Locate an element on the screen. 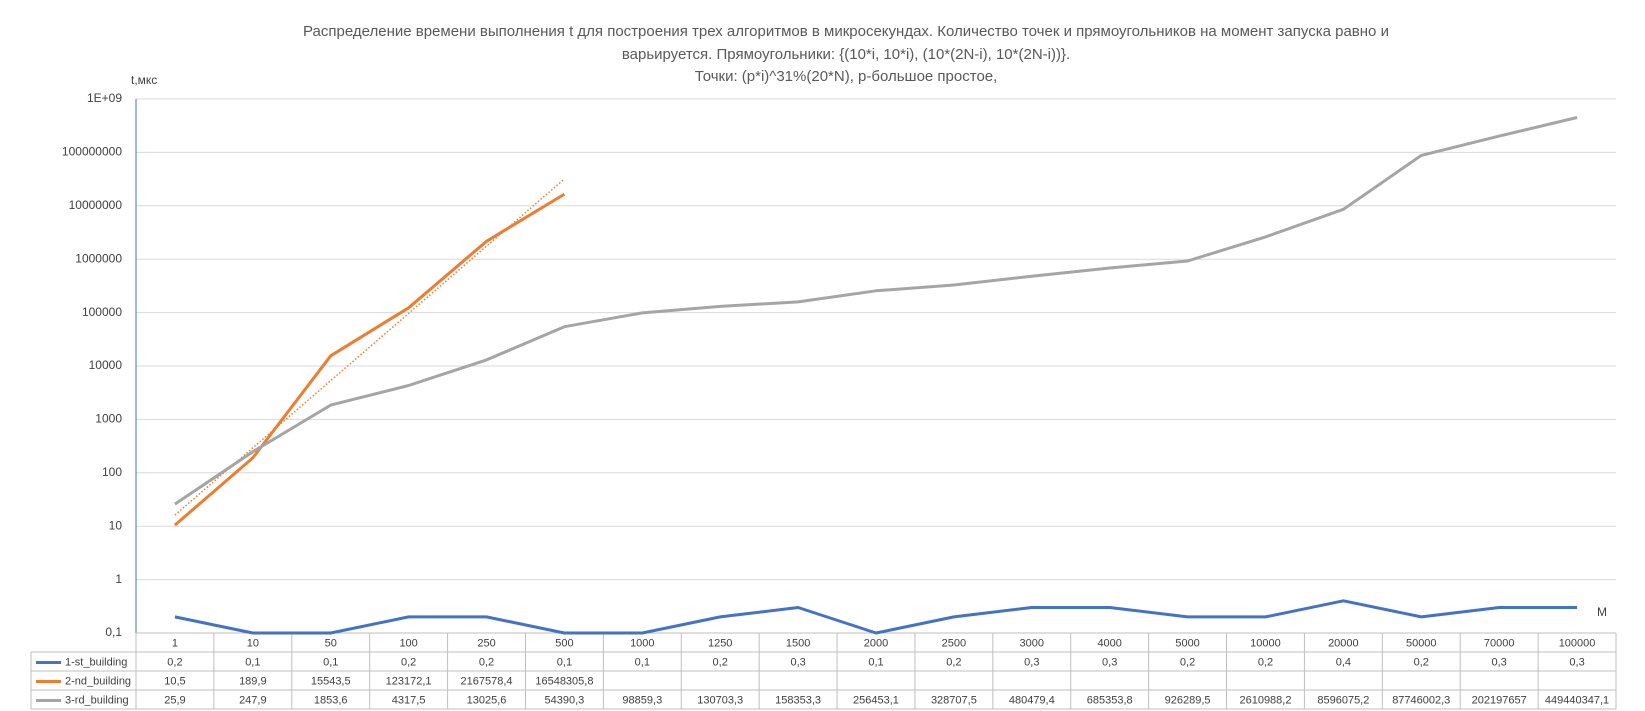 The image size is (1645, 711). x-tick-label: 100000 is located at coordinates (1577, 643).